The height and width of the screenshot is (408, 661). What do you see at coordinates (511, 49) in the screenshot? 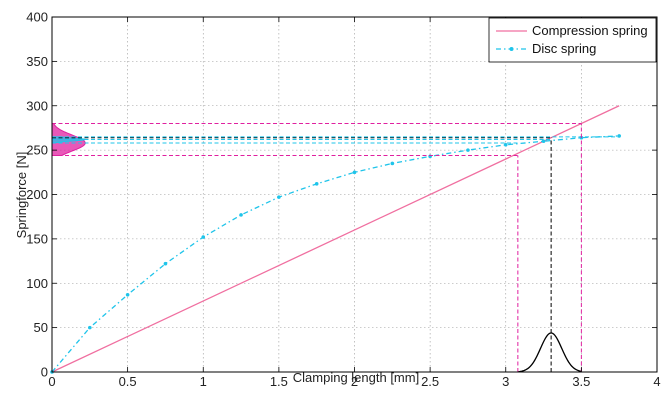
I see `legend-marker-disc-spring` at bounding box center [511, 49].